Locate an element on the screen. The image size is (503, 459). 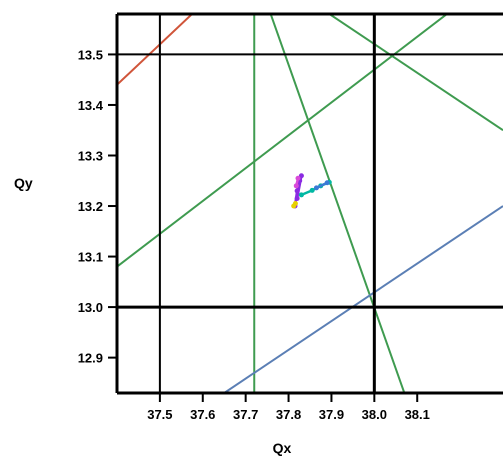
x-axis-ticks: 37.5 37.6 37.7 37.8 37.9 38.0 38.1 is located at coordinates (288, 407).